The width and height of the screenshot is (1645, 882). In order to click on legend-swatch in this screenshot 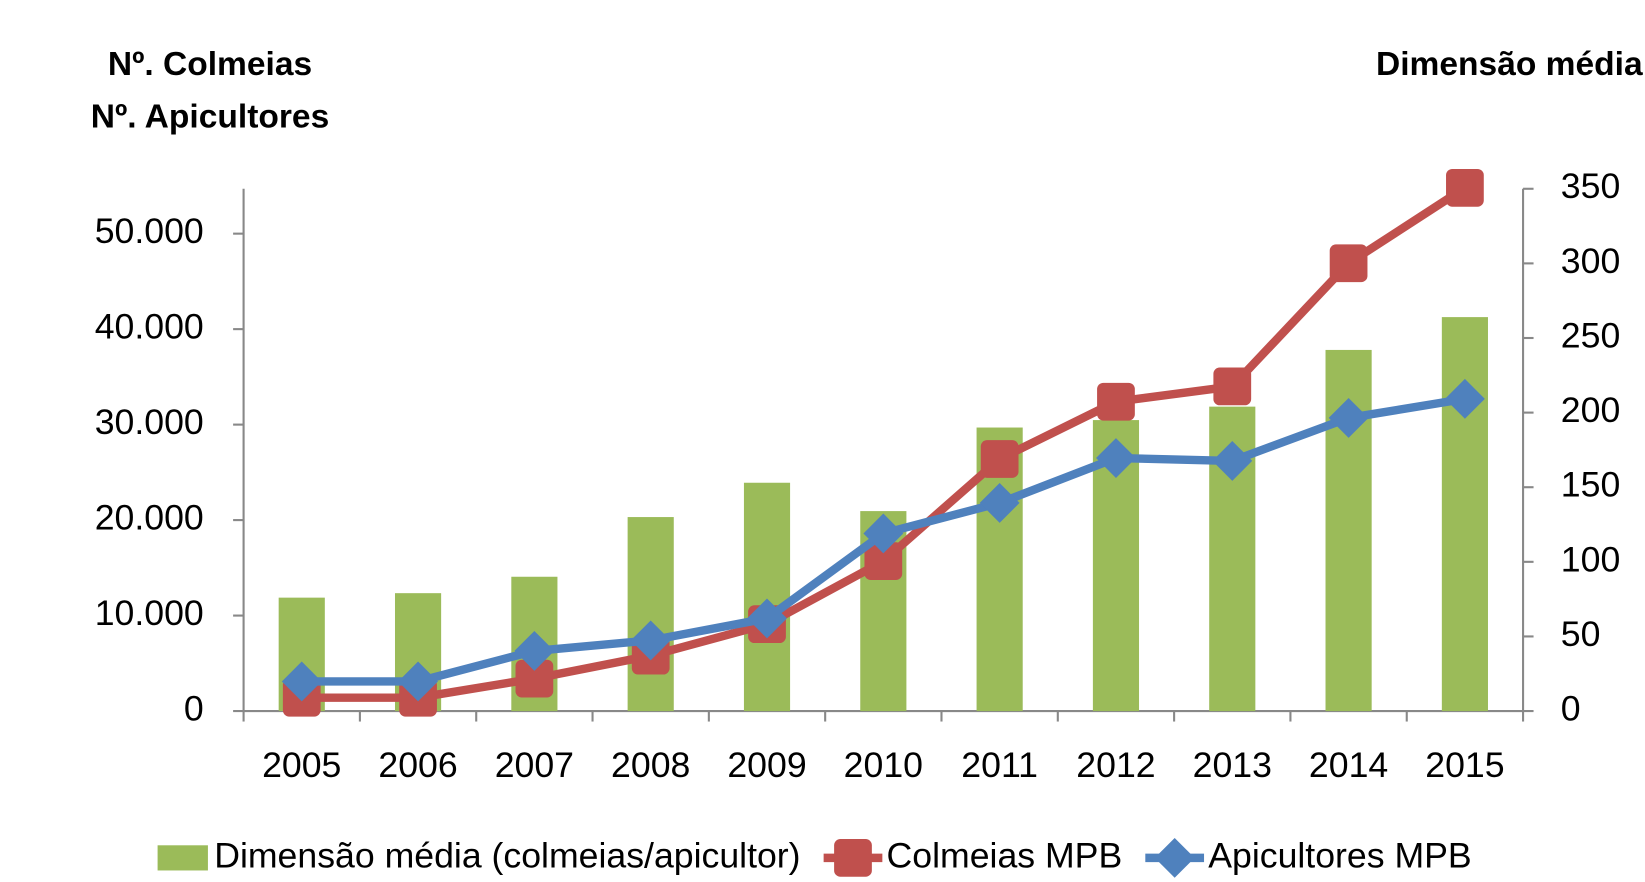, I will do `click(182, 858)`.